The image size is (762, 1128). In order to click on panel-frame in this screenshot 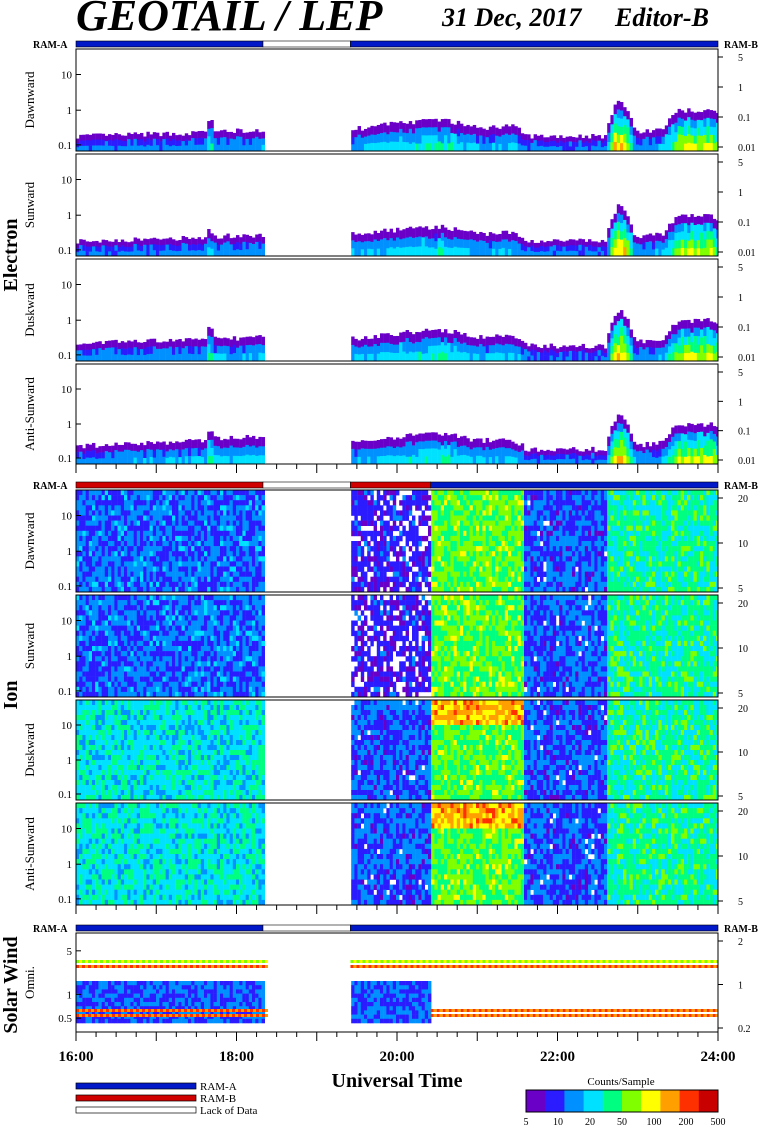, I will do `click(397, 205)`.